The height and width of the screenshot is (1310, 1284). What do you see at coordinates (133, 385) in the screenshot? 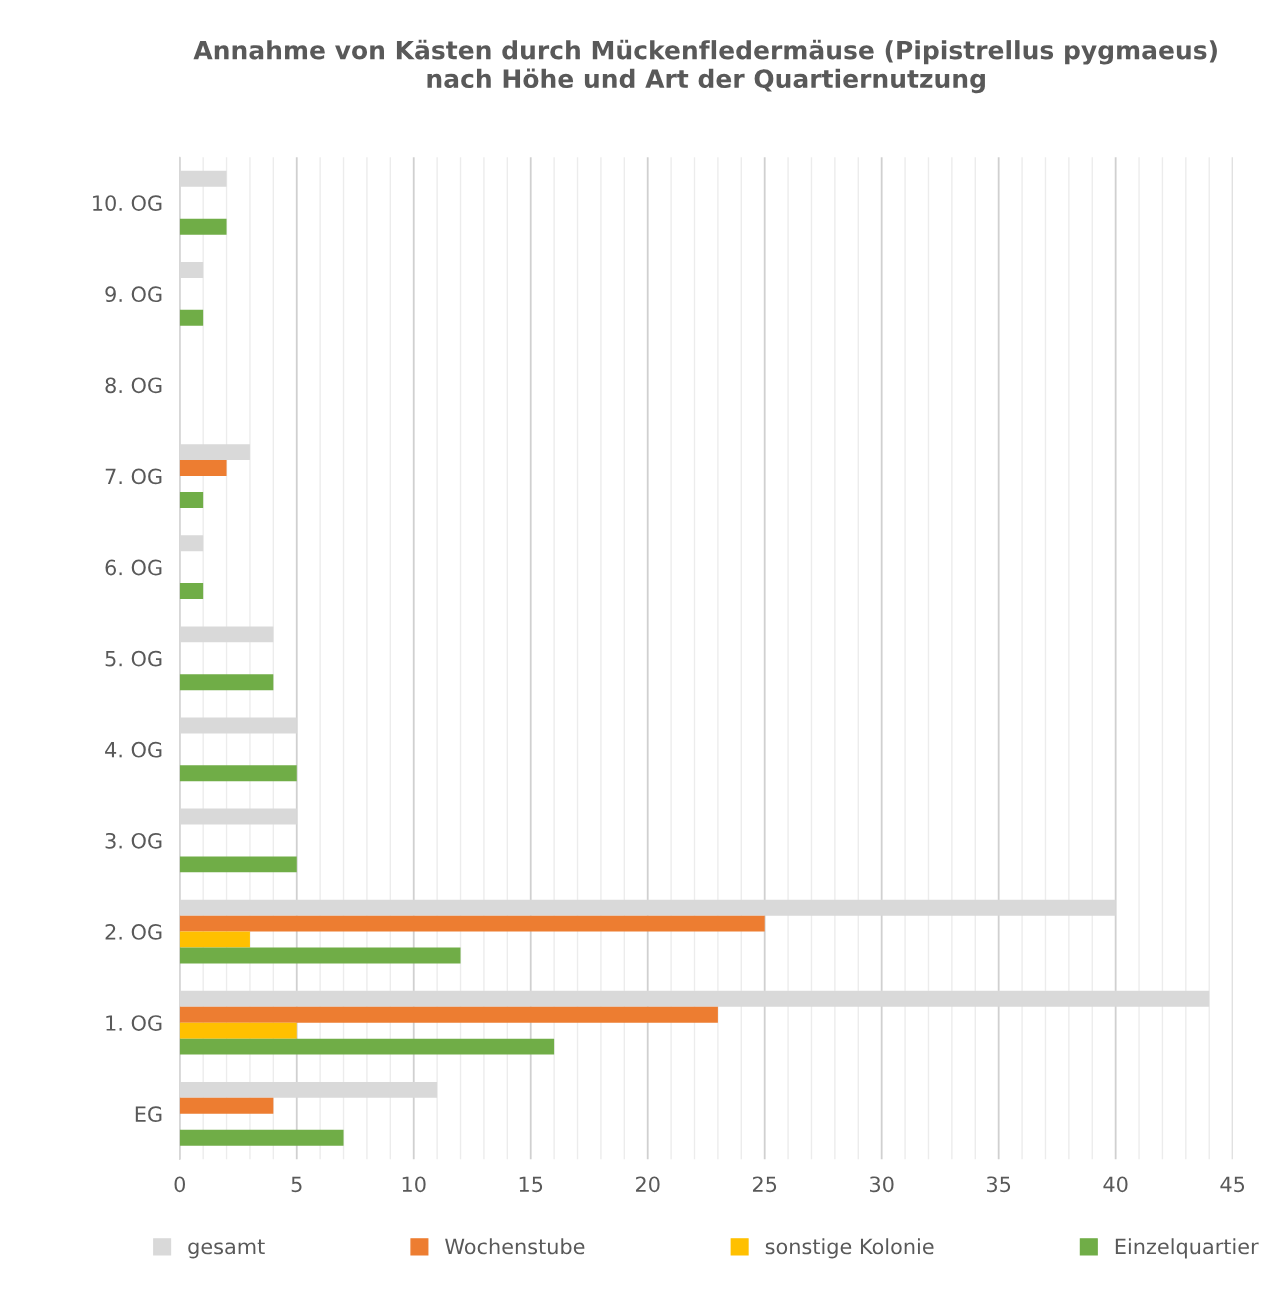
I see `y-tick-label: 8. OG` at bounding box center [133, 385].